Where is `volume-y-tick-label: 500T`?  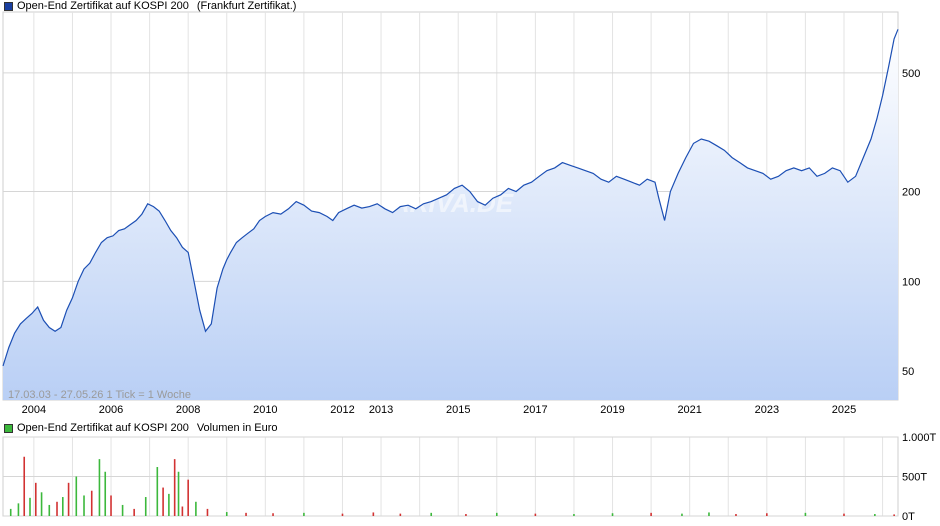 volume-y-tick-label: 500T is located at coordinates (914, 478).